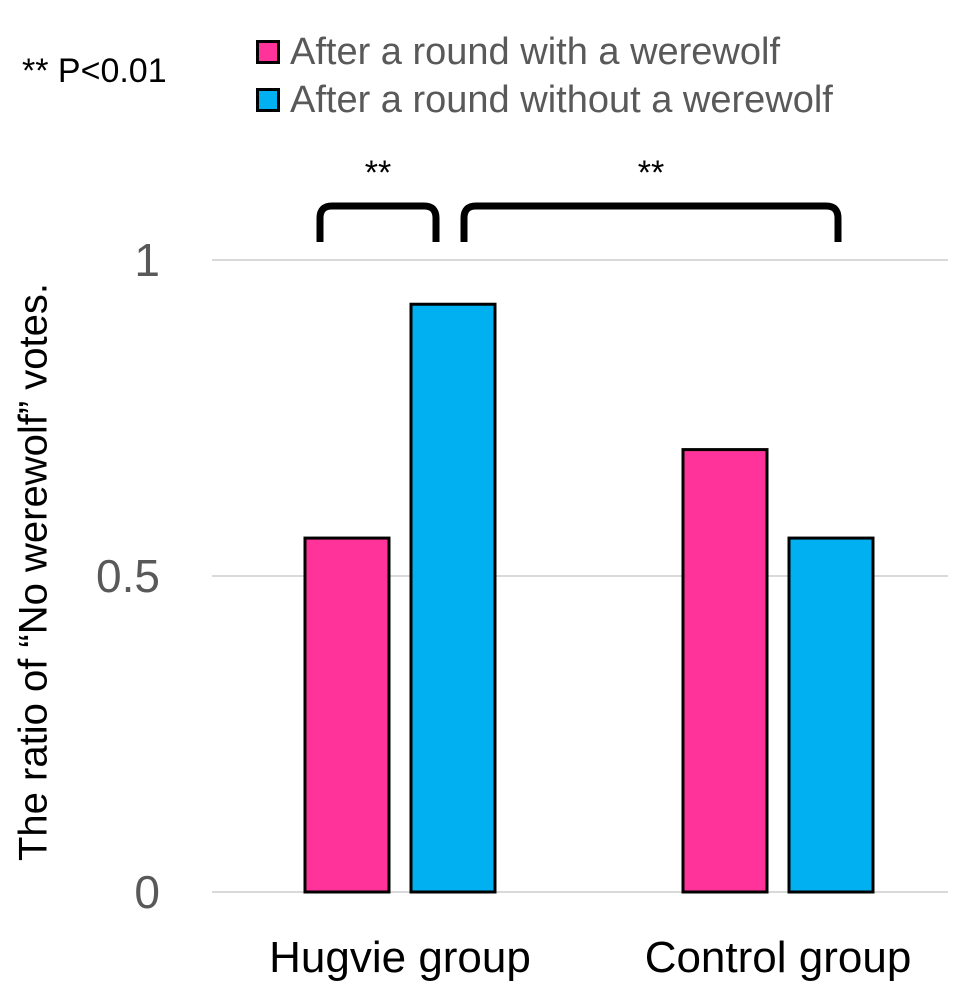 The image size is (970, 994). Describe the element at coordinates (268, 100) in the screenshot. I see `legend-swatch-without-werewolf` at that location.